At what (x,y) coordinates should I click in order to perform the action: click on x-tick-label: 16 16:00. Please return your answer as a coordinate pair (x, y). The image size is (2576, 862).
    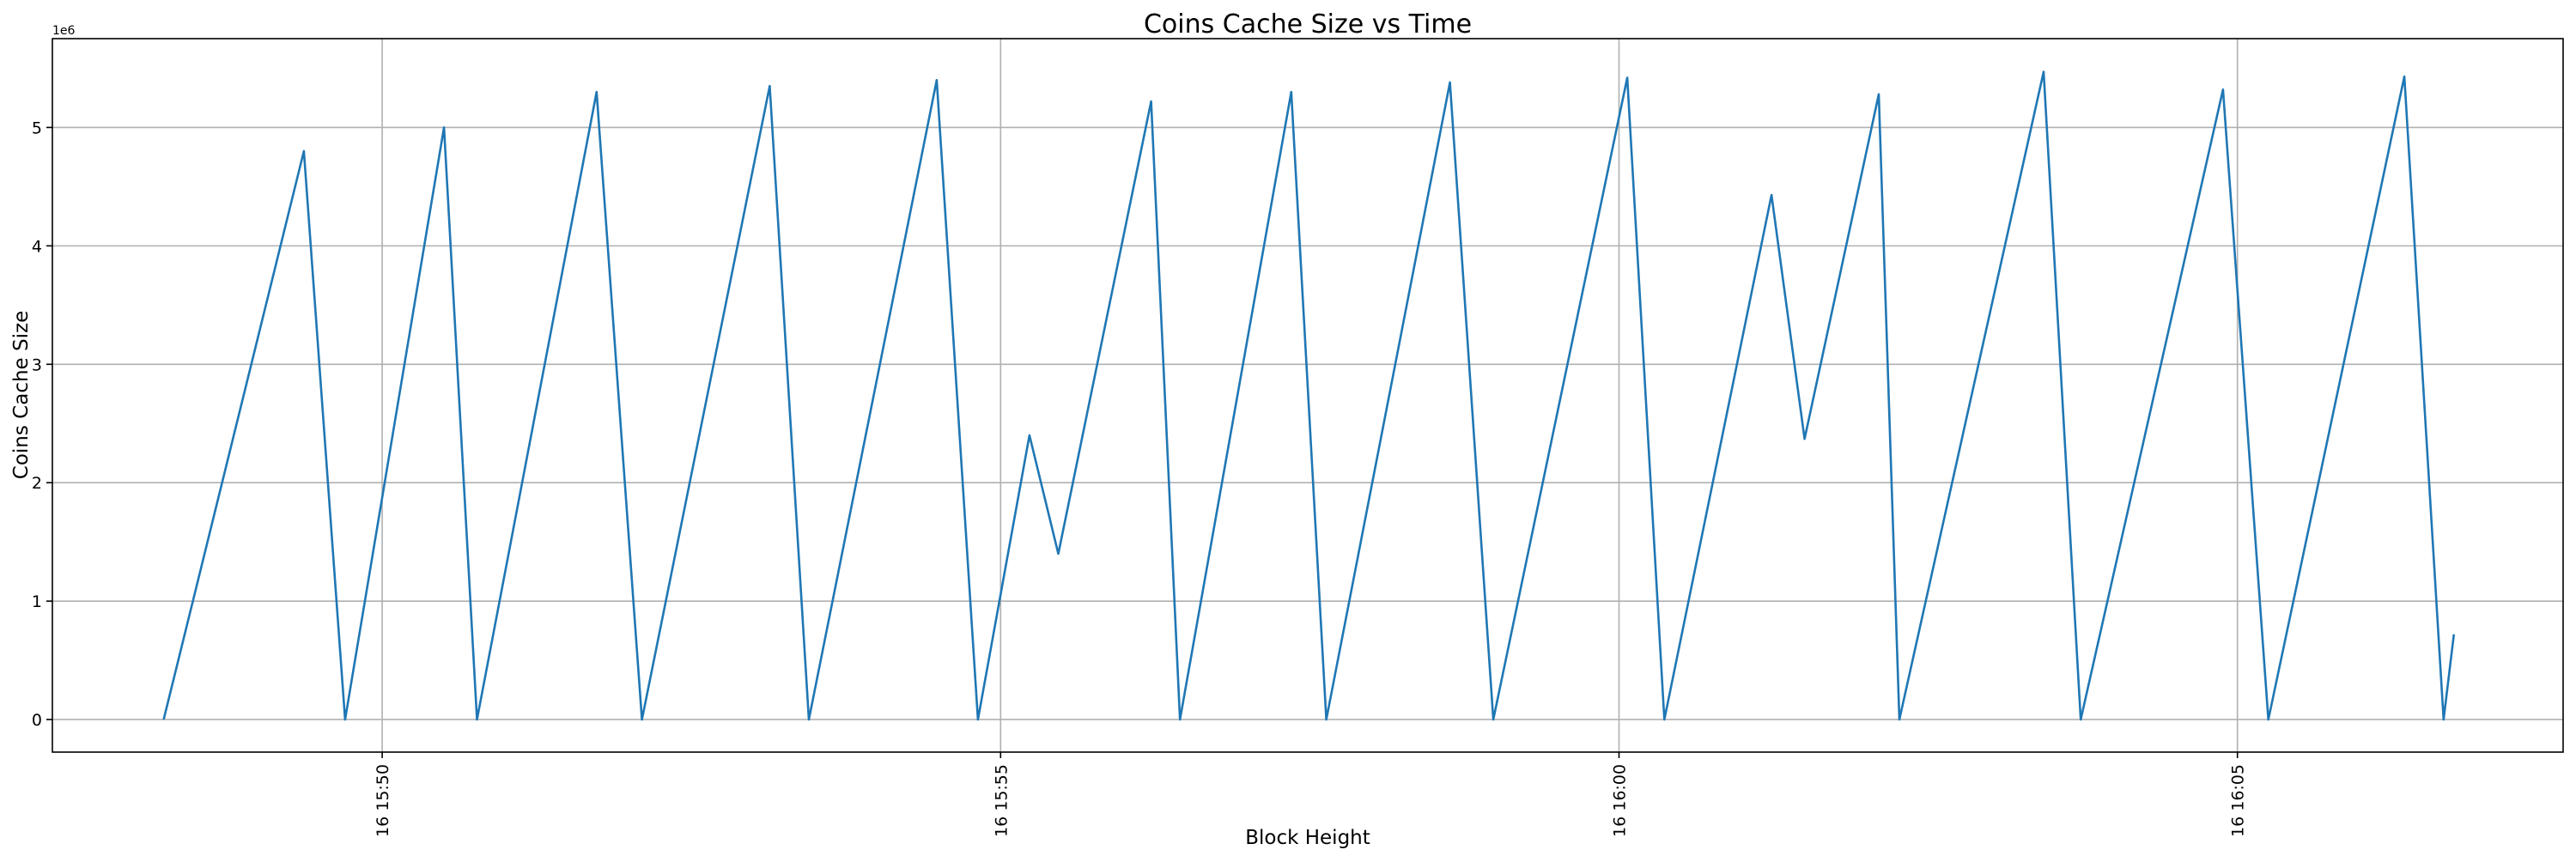
    Looking at the image, I should click on (1620, 800).